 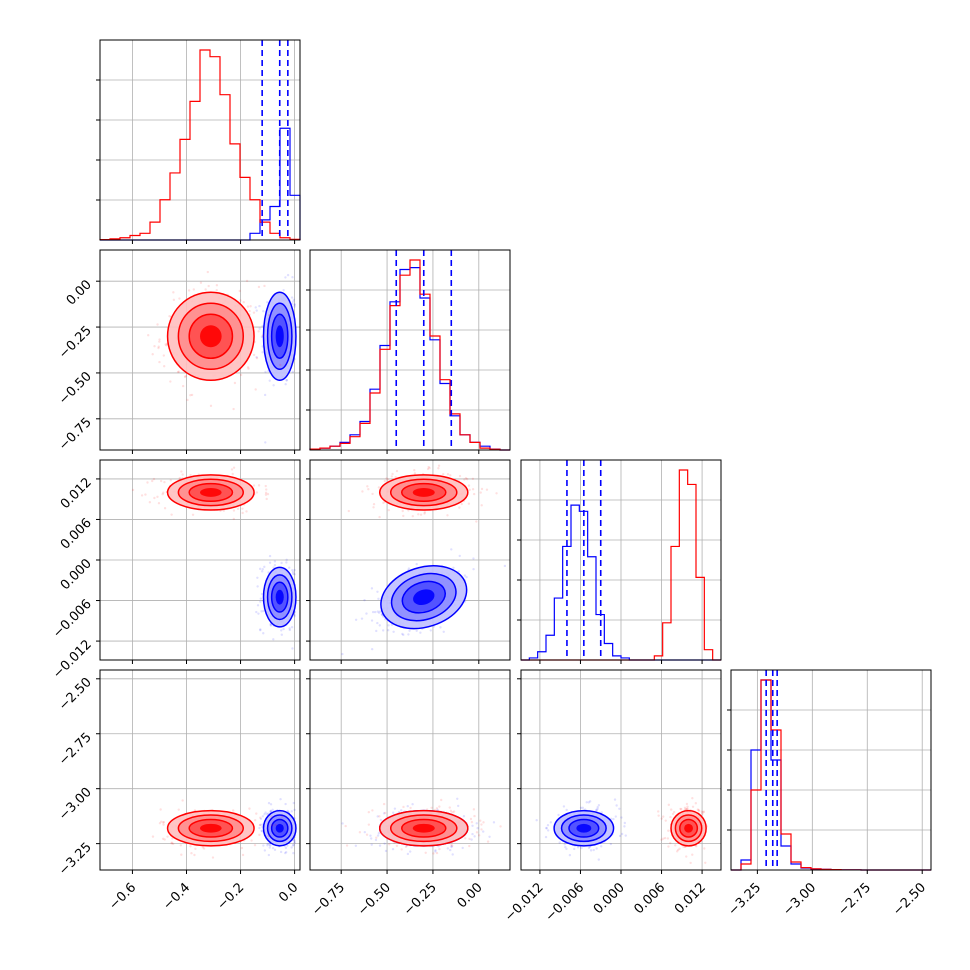 I want to click on density-series-a, so click(x=279, y=828).